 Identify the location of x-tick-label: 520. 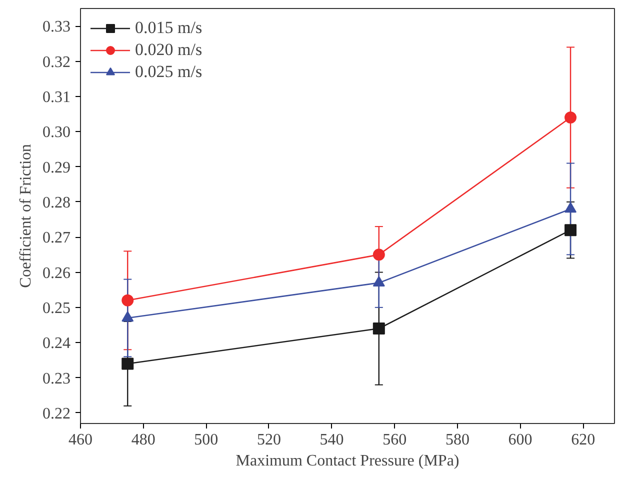
(268, 440).